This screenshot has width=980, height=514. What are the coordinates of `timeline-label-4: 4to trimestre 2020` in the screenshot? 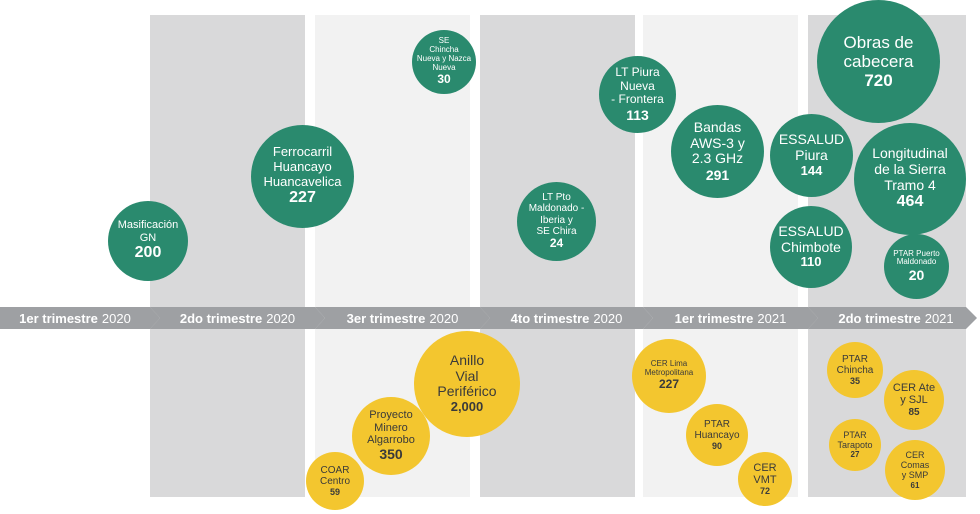 It's located at (566, 318).